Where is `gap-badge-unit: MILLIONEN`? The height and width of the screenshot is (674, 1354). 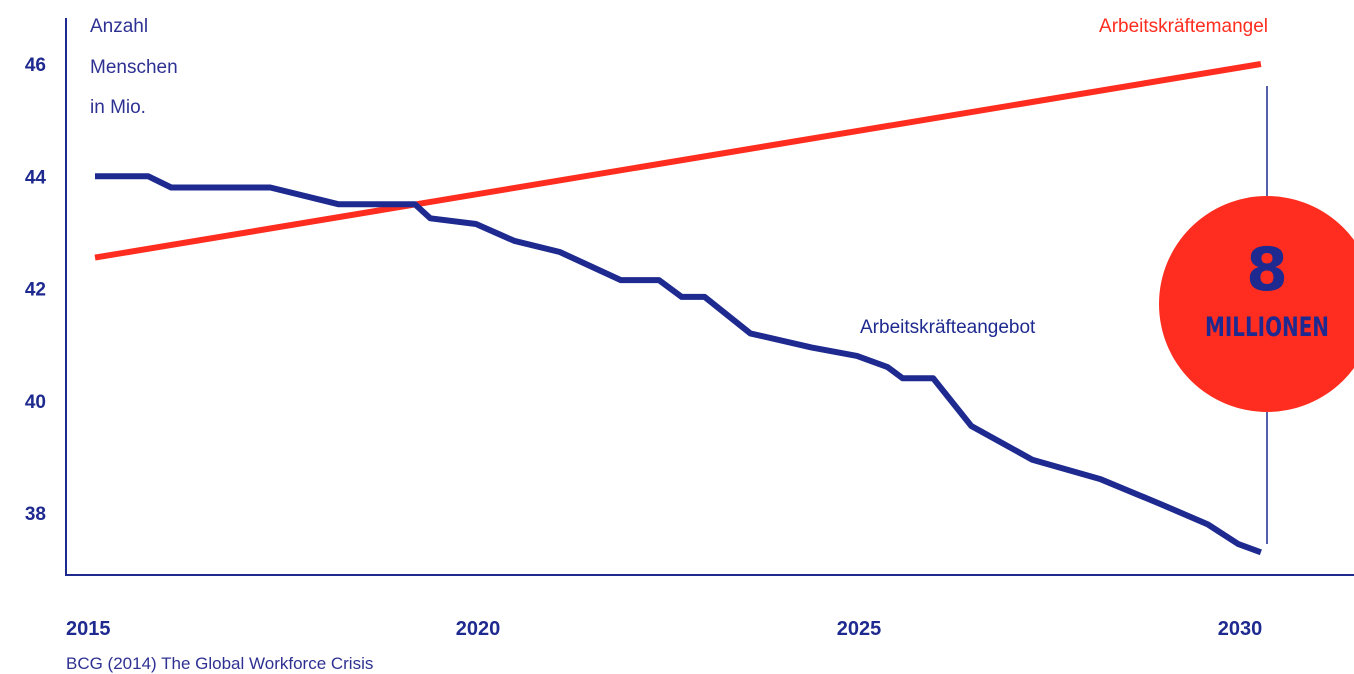 gap-badge-unit: MILLIONEN is located at coordinates (1267, 327).